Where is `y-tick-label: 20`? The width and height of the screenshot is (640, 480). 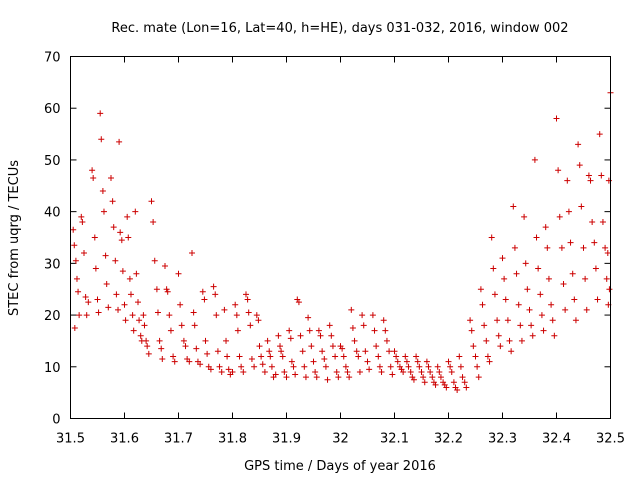 y-tick-label: 20 is located at coordinates (52, 316).